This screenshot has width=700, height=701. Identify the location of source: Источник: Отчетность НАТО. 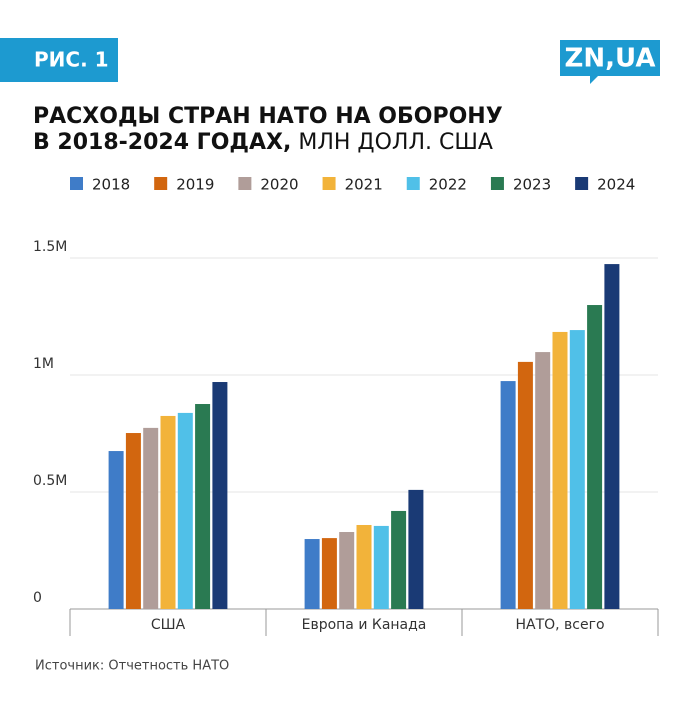
(132, 666).